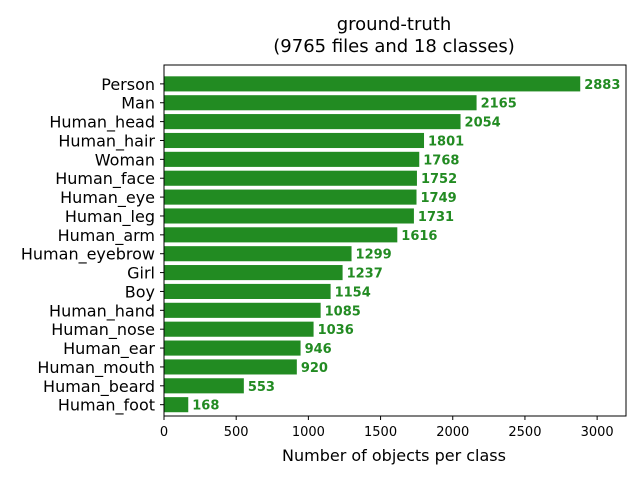 This screenshot has height=485, width=640. I want to click on category-label: Human_hand, so click(102, 311).